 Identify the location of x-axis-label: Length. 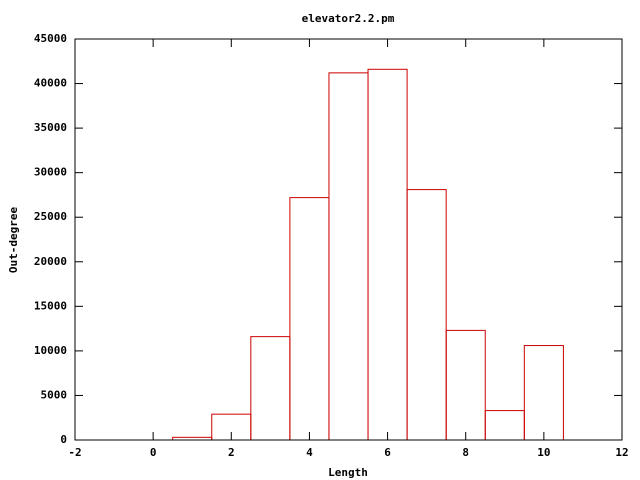
(348, 472).